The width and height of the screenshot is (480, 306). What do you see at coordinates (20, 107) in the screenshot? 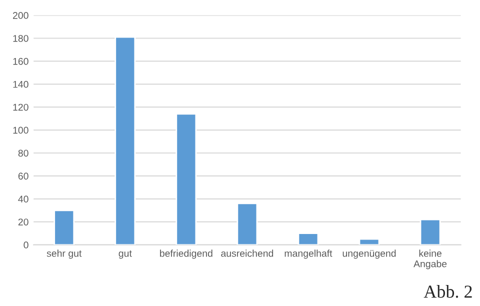
I see `y-tick-label: 120` at bounding box center [20, 107].